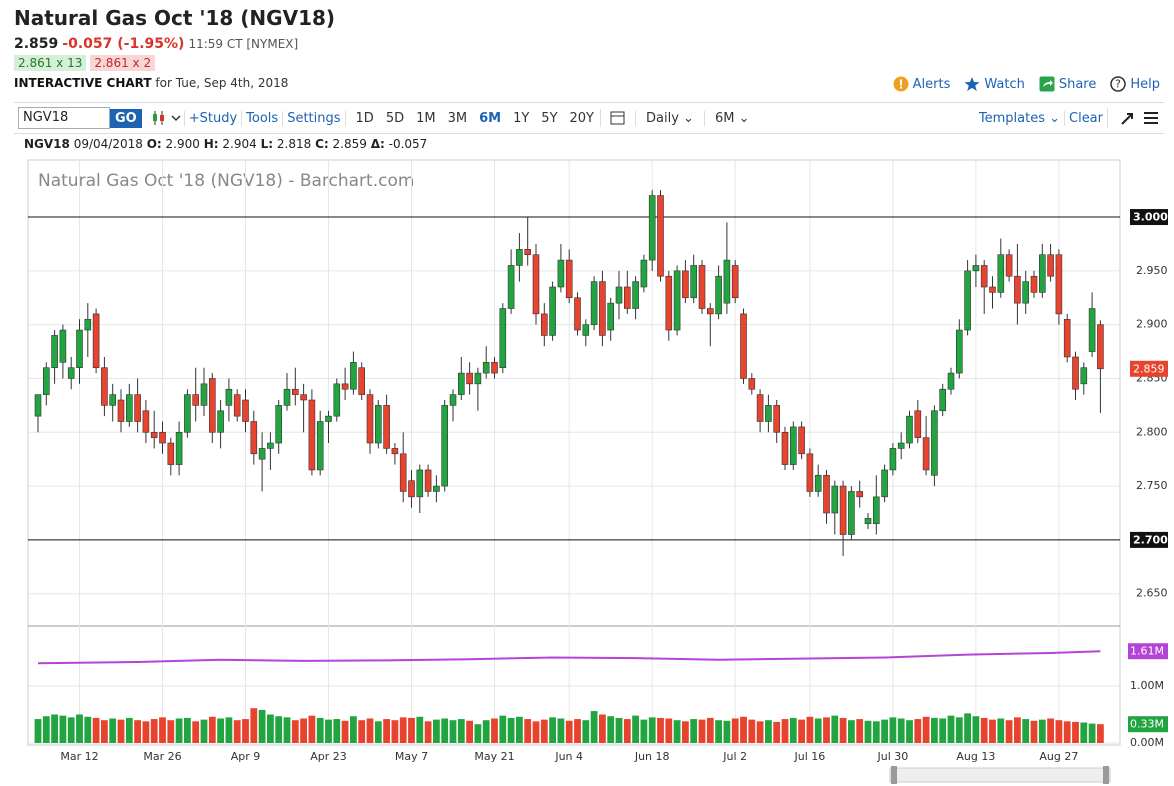 The image size is (1174, 786). What do you see at coordinates (126, 118) in the screenshot?
I see `go-button: GO` at bounding box center [126, 118].